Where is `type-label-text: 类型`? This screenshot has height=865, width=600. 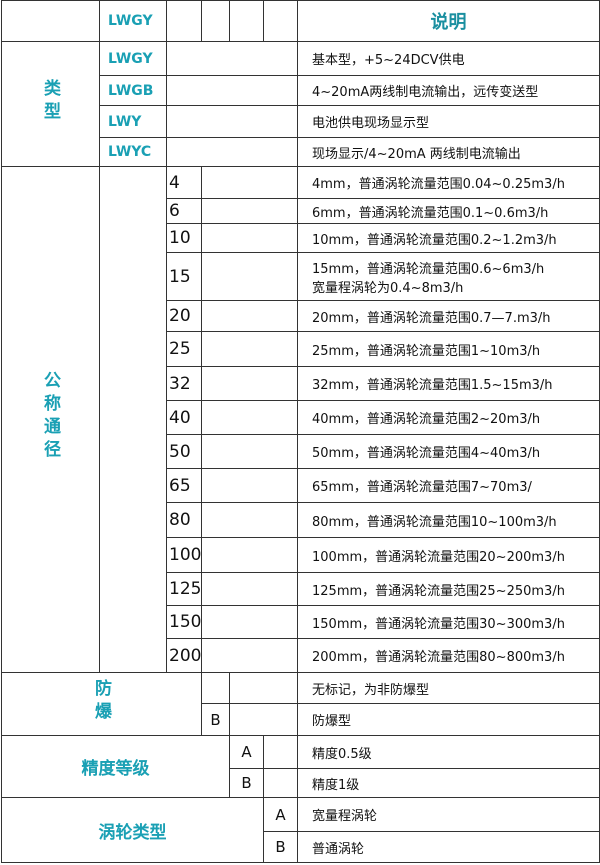
type-label-text: 类型 is located at coordinates (50, 101).